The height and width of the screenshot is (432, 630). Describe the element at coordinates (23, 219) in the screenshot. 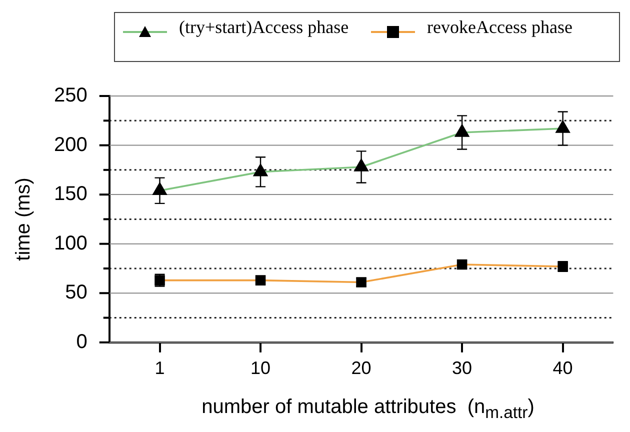

I see `y-axis-title: time (ms)` at that location.